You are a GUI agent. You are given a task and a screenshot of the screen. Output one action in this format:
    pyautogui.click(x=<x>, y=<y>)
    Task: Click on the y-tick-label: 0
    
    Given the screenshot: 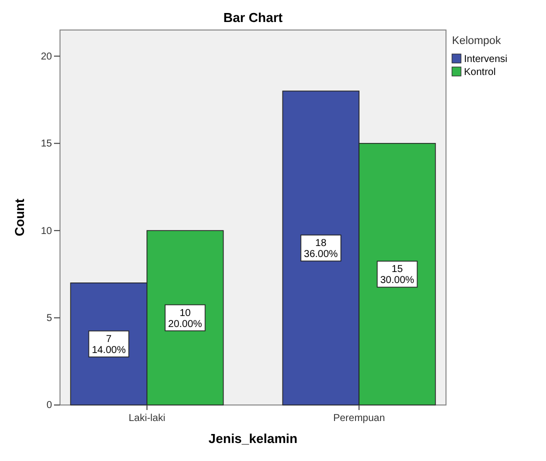 What is the action you would take?
    pyautogui.click(x=49, y=406)
    